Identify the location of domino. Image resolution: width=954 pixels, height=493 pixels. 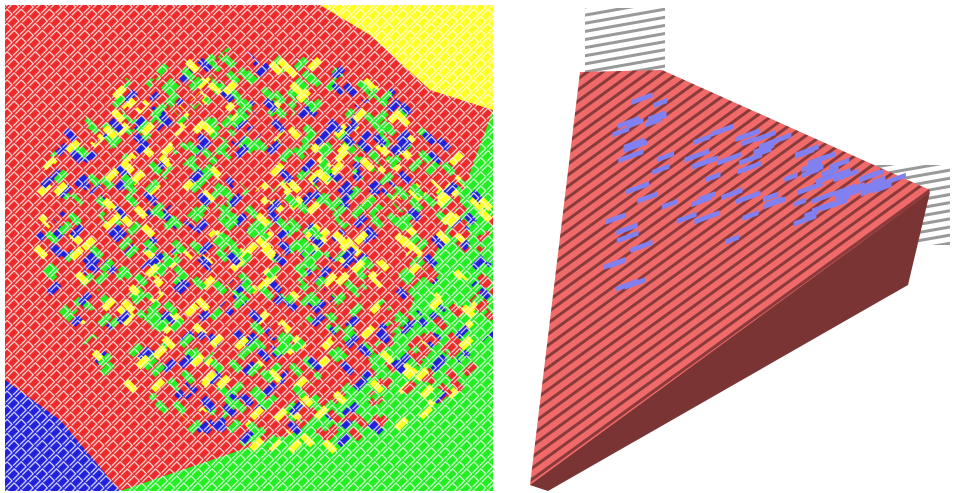
(492, 277).